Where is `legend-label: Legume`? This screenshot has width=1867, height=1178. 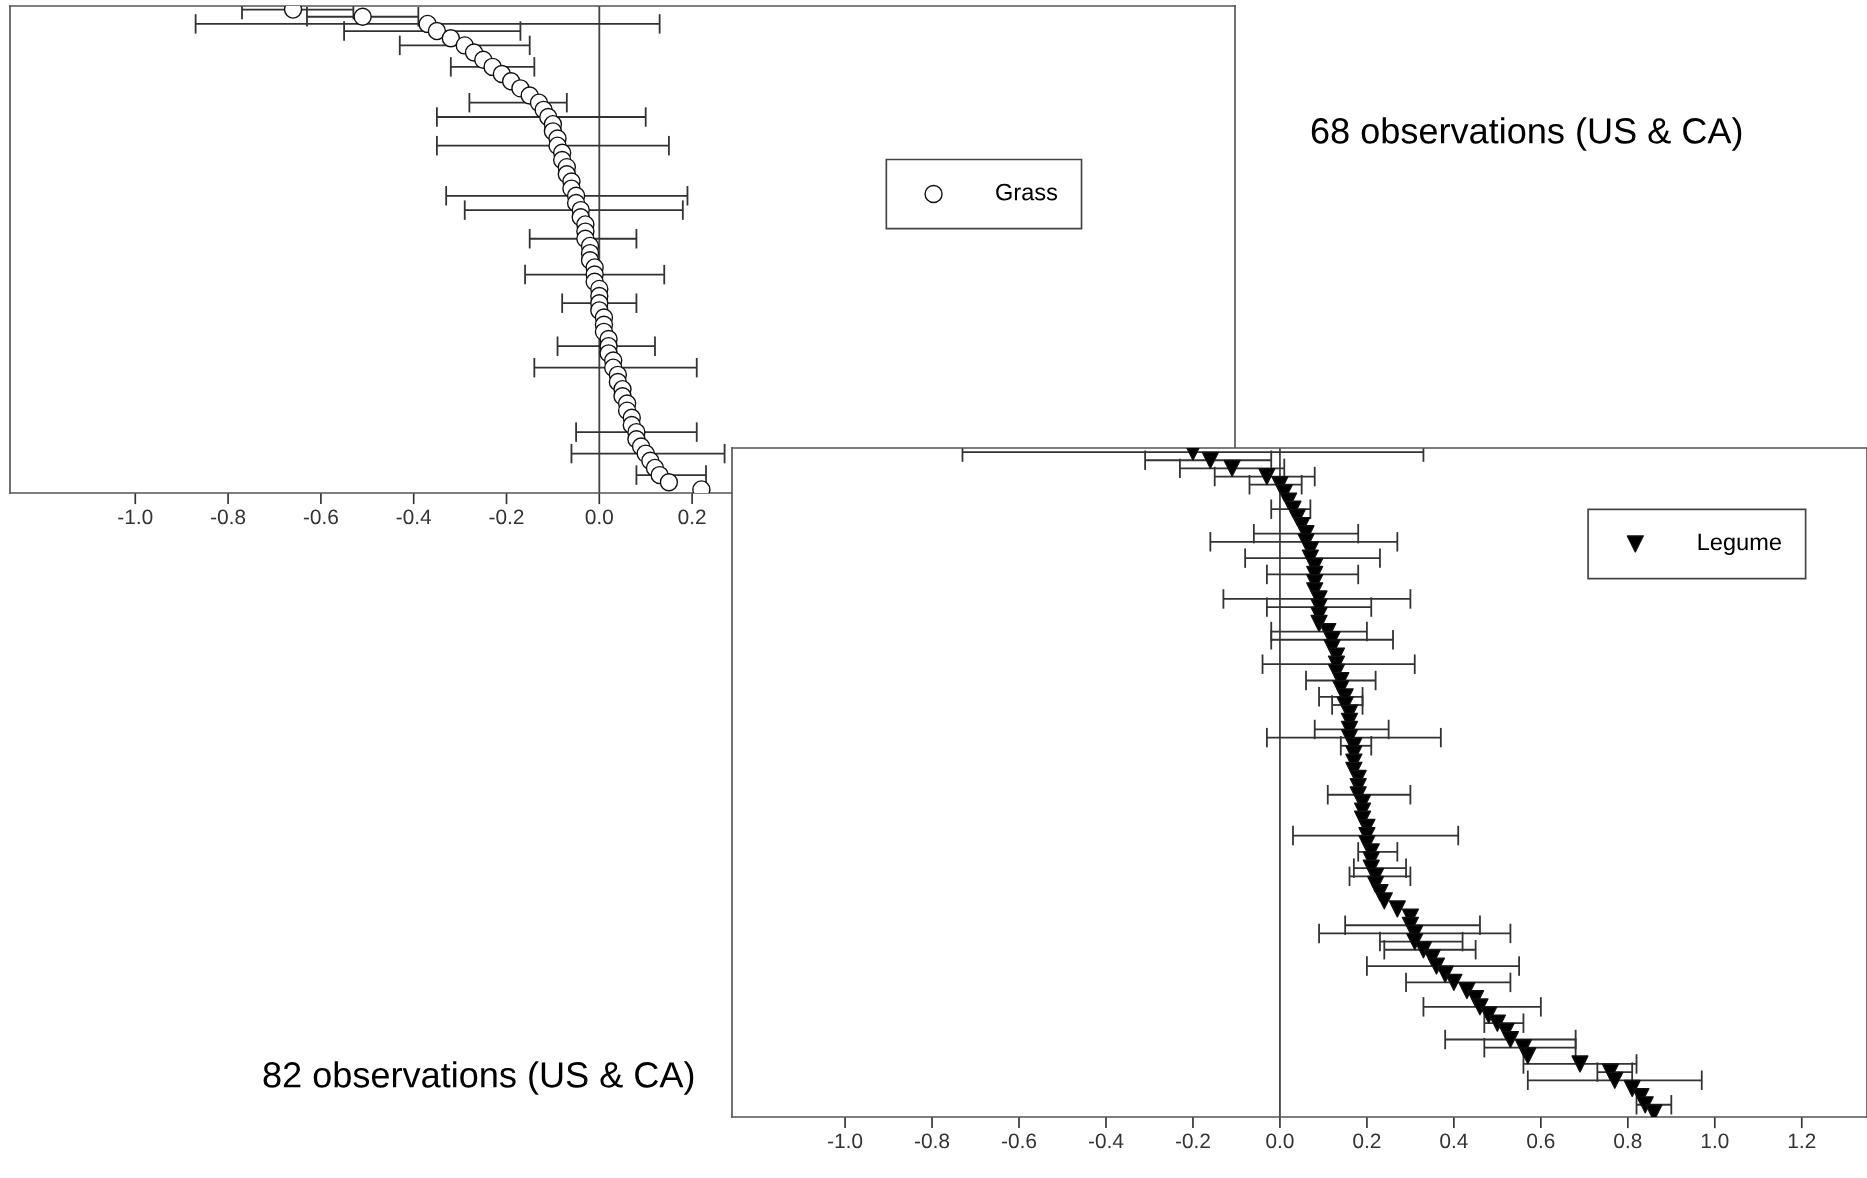 legend-label: Legume is located at coordinates (1739, 544).